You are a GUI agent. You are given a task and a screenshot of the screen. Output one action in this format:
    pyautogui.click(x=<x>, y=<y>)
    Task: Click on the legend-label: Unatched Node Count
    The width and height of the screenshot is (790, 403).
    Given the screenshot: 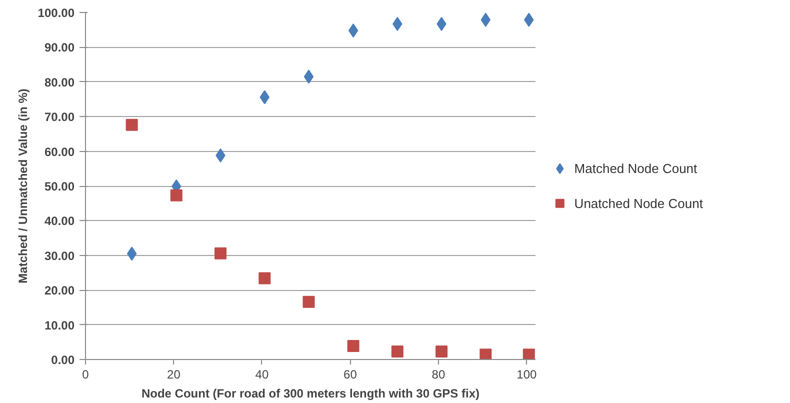 What is the action you would take?
    pyautogui.click(x=639, y=203)
    